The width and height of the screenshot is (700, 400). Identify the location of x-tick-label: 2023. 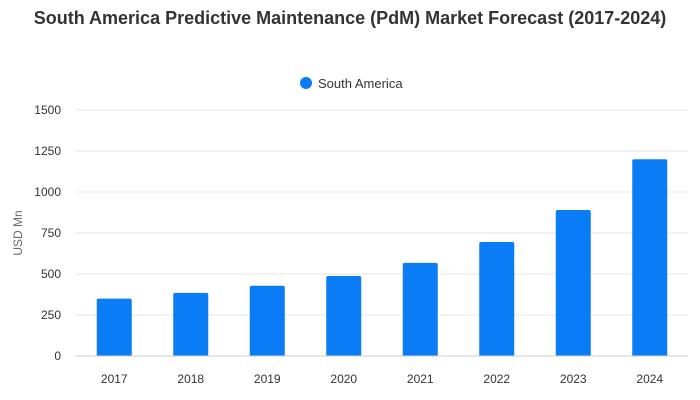
(573, 379).